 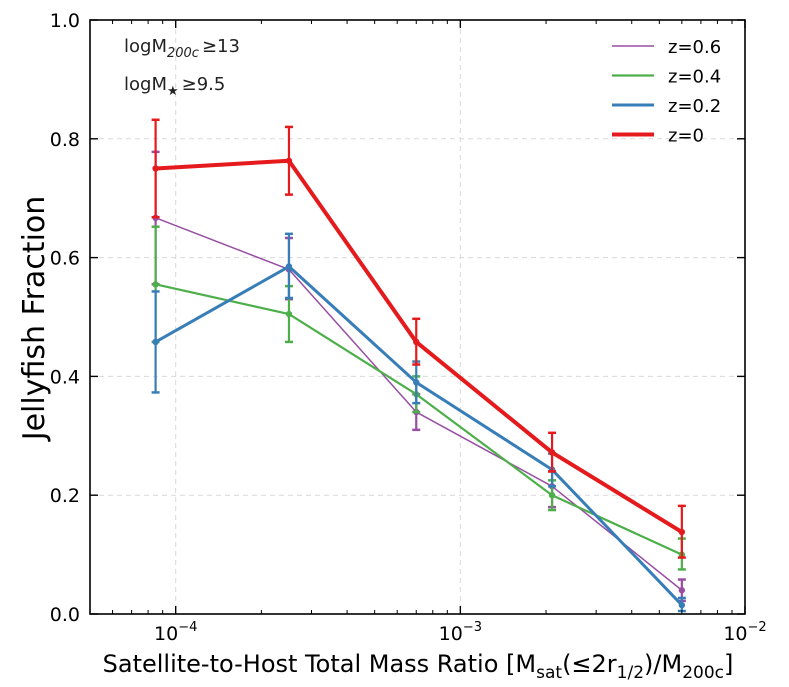 I want to click on y-tick-label: 1.0, so click(x=65, y=21).